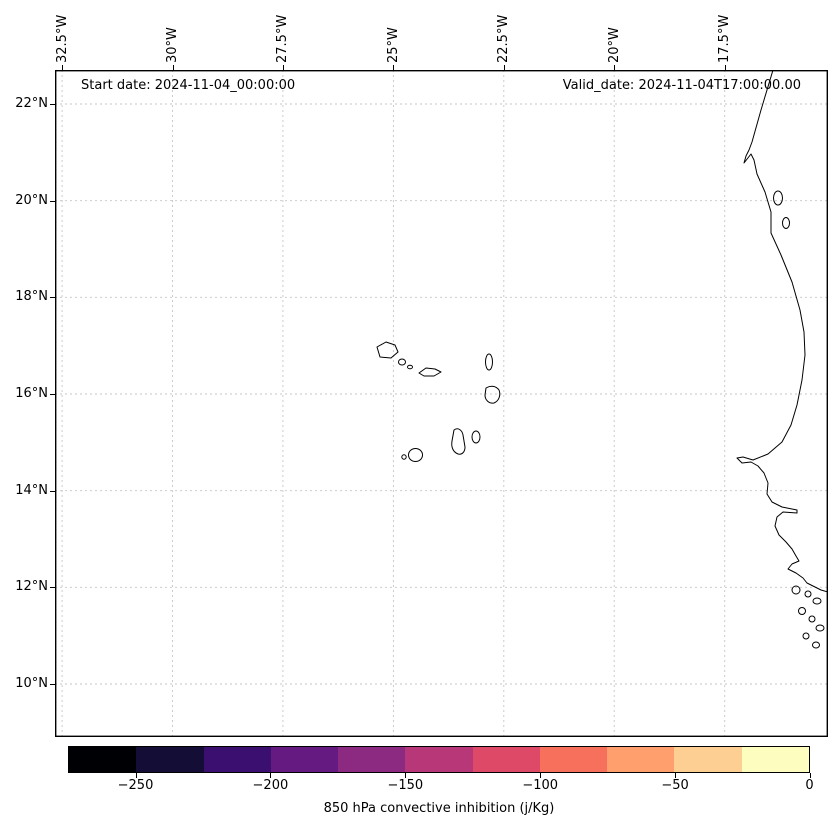 This screenshot has height=836, width=837. What do you see at coordinates (402, 362) in the screenshot?
I see `island-sao-vicente` at bounding box center [402, 362].